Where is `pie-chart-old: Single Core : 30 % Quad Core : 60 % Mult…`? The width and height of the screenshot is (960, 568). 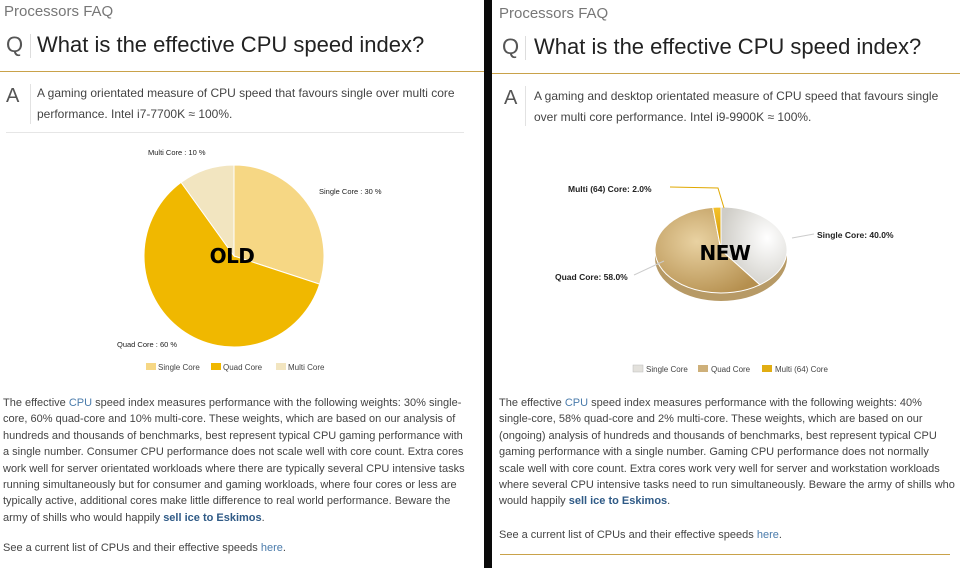 pie-chart-old: Single Core : 30 % Quad Core : 60 % Mult… is located at coordinates (249, 260).